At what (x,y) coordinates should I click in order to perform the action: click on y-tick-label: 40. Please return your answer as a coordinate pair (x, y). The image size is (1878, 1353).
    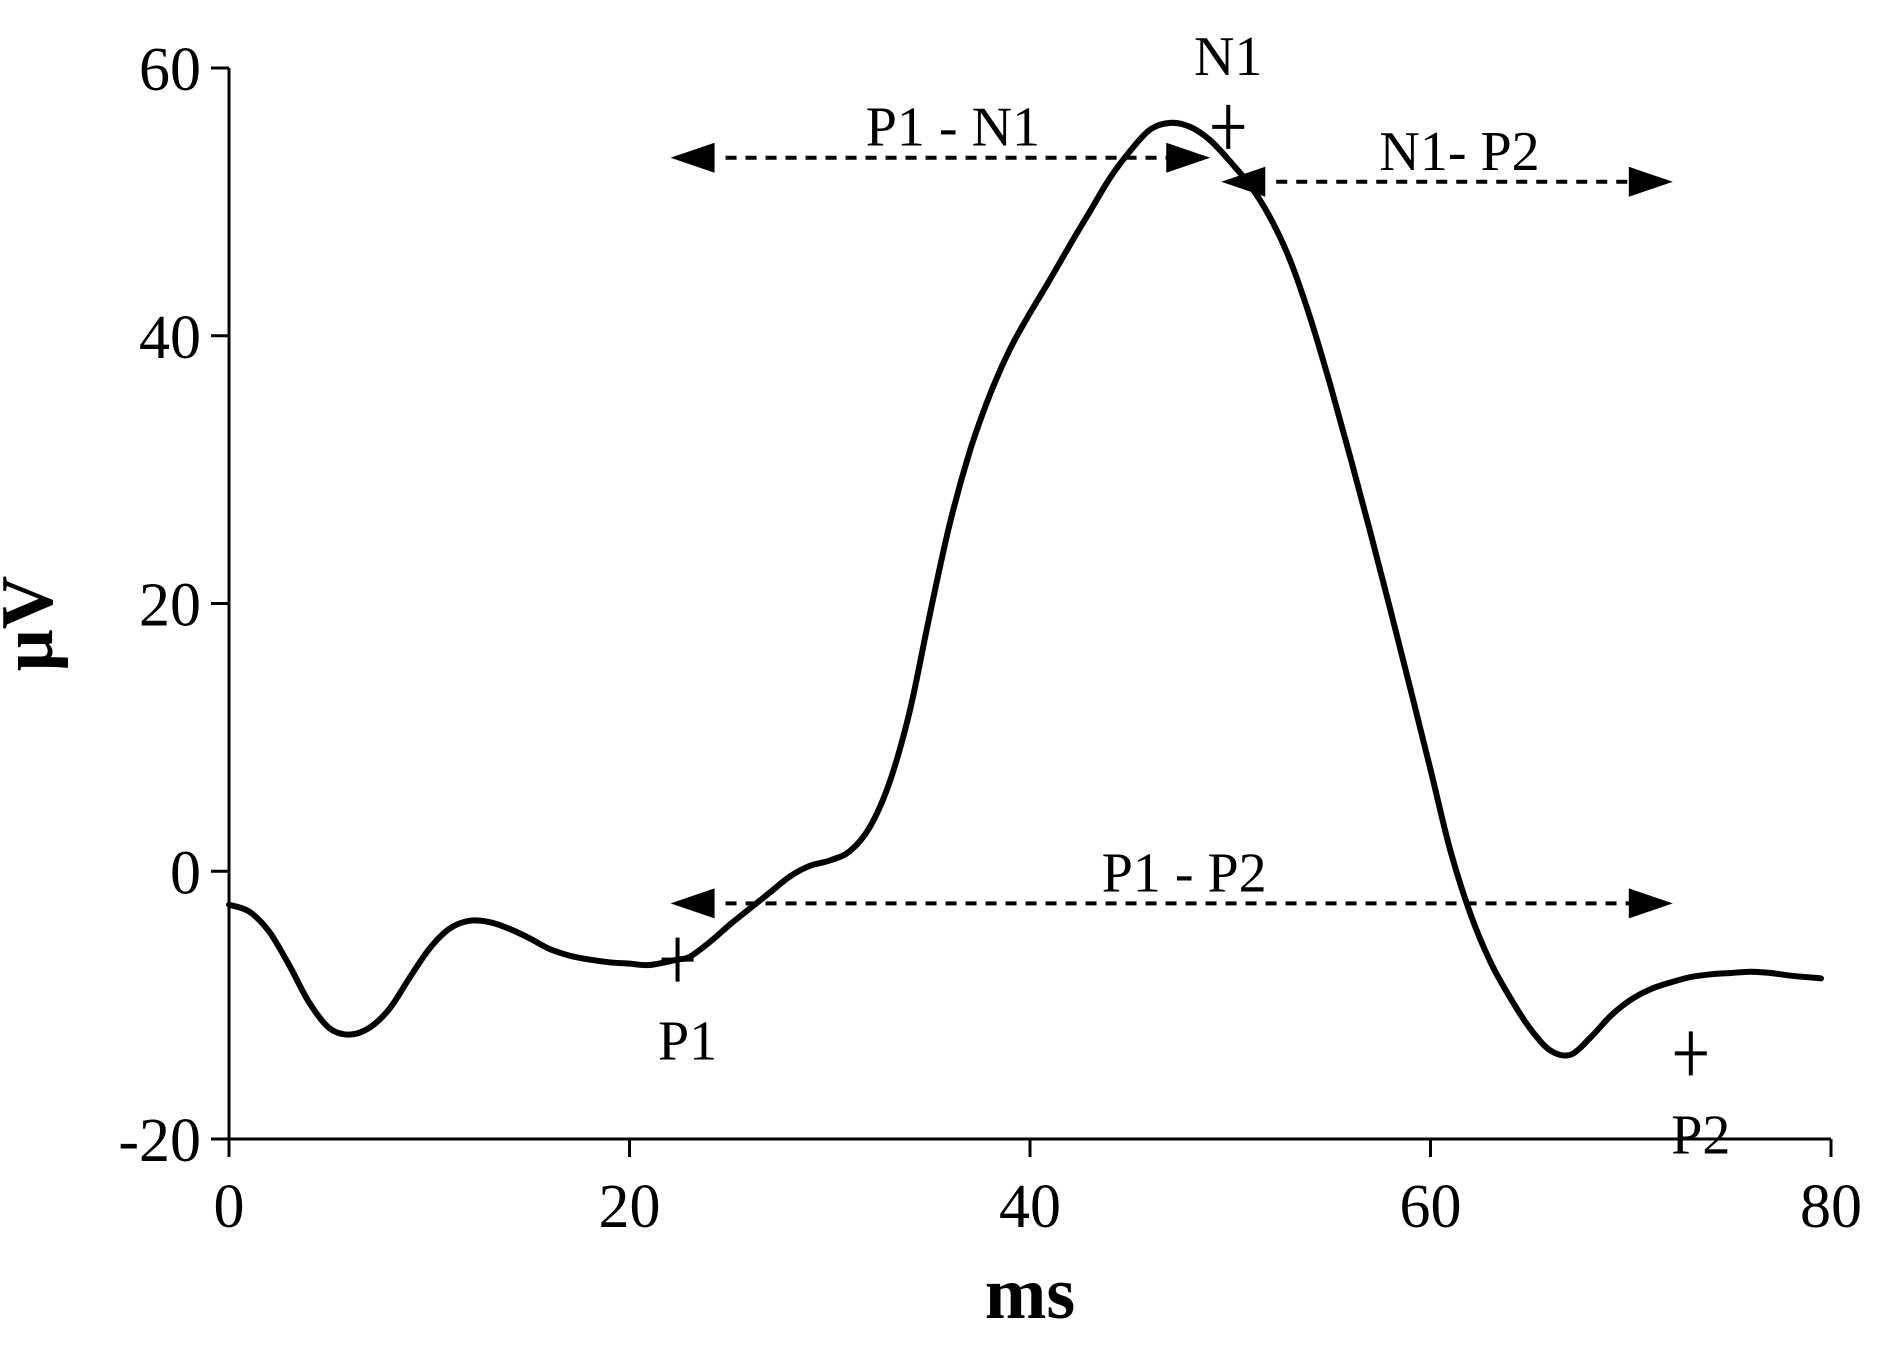
    Looking at the image, I should click on (170, 338).